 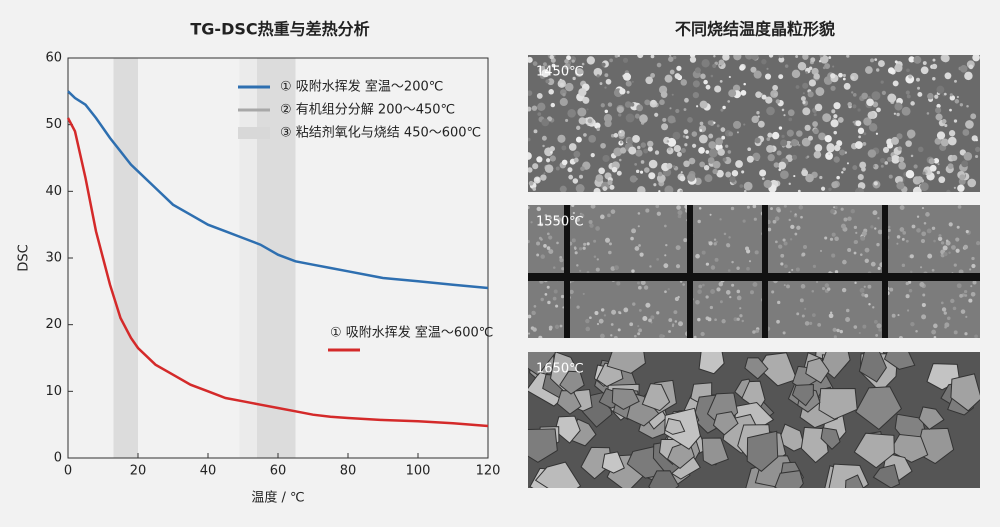 I want to click on shaded-region, so click(x=248, y=258).